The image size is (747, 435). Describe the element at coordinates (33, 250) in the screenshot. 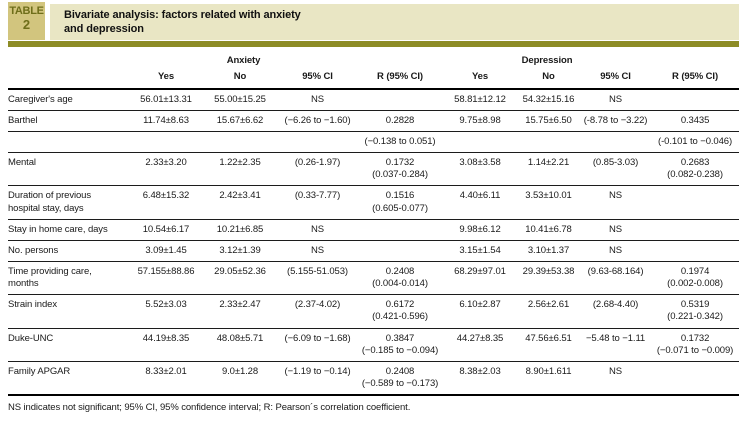

I see `row-label: No. persons` at that location.